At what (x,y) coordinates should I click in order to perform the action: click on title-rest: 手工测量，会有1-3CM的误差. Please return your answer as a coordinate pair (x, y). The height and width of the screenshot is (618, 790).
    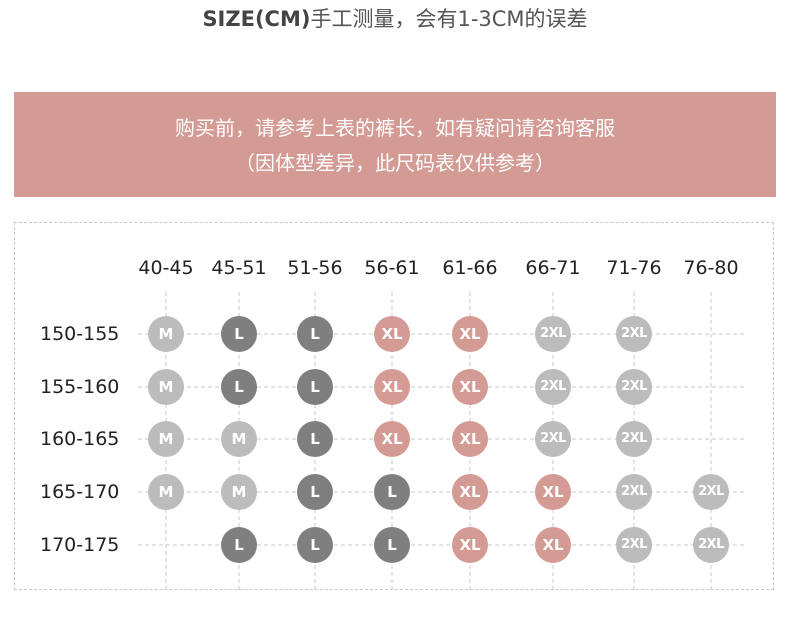
    Looking at the image, I should click on (449, 19).